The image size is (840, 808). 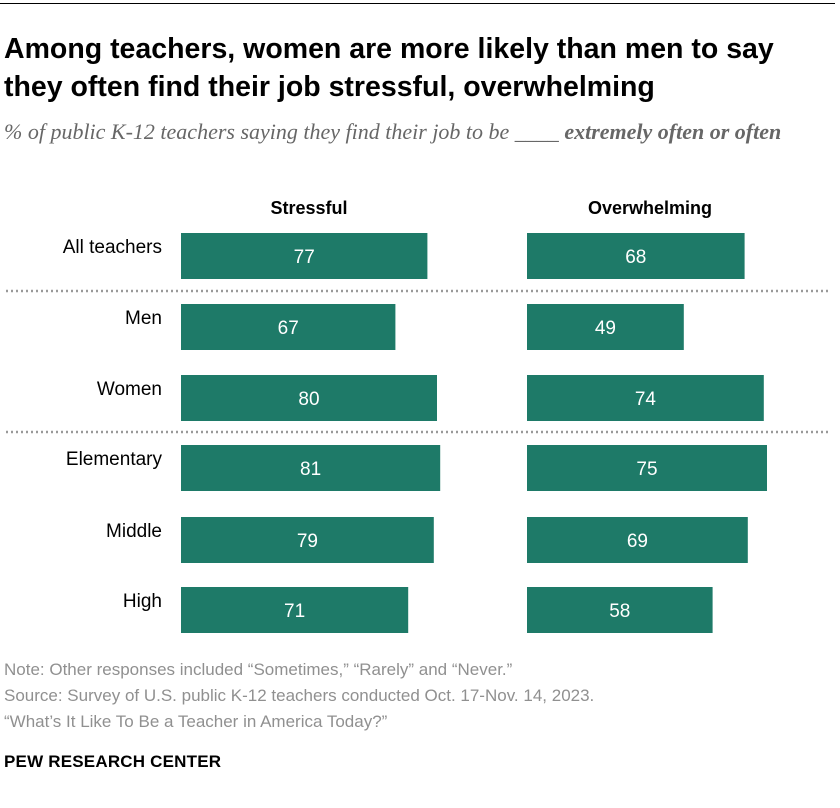 What do you see at coordinates (142, 601) in the screenshot?
I see `category-label-high: High` at bounding box center [142, 601].